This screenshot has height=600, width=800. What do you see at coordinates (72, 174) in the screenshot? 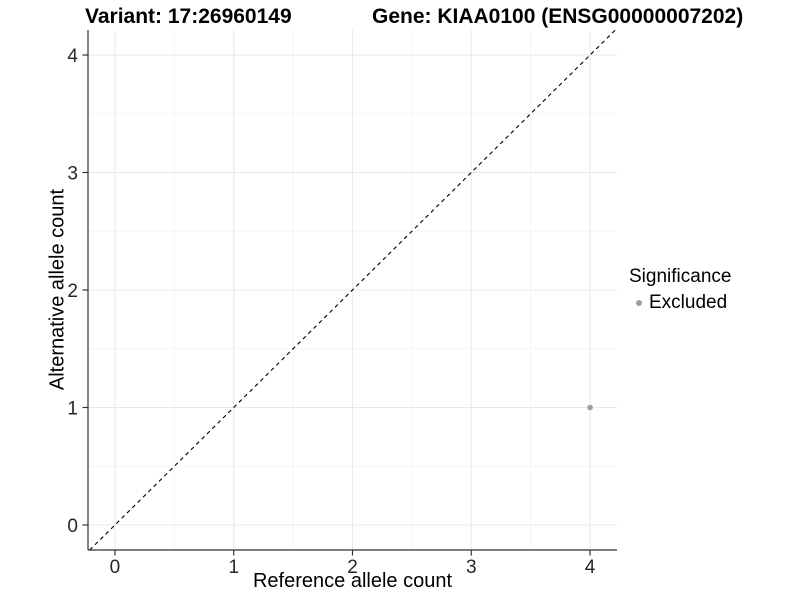
I see `y-tick-label: 3` at bounding box center [72, 174].